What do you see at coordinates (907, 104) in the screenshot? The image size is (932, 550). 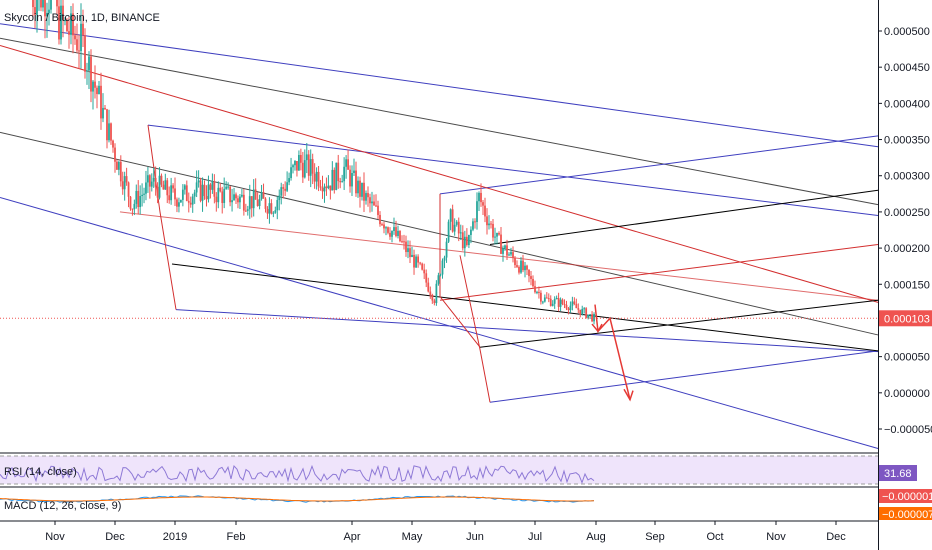 I see `y-tick-label: 0.000400` at bounding box center [907, 104].